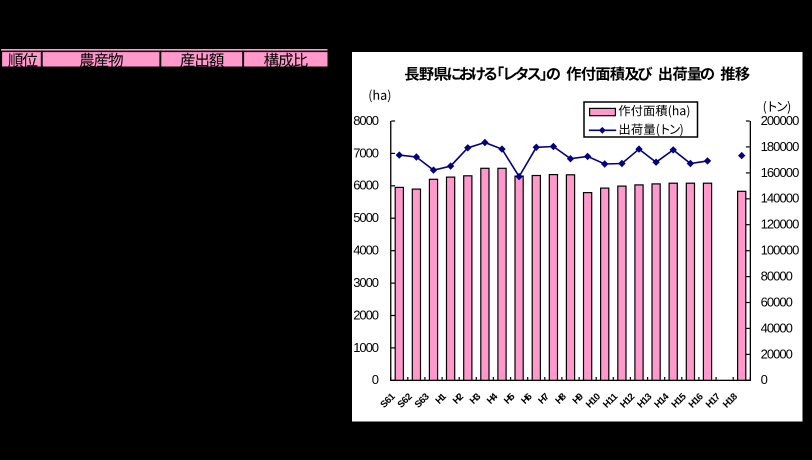 This screenshot has width=812, height=460. Describe the element at coordinates (366, 120) in the screenshot. I see `svg-text: 8000` at that location.